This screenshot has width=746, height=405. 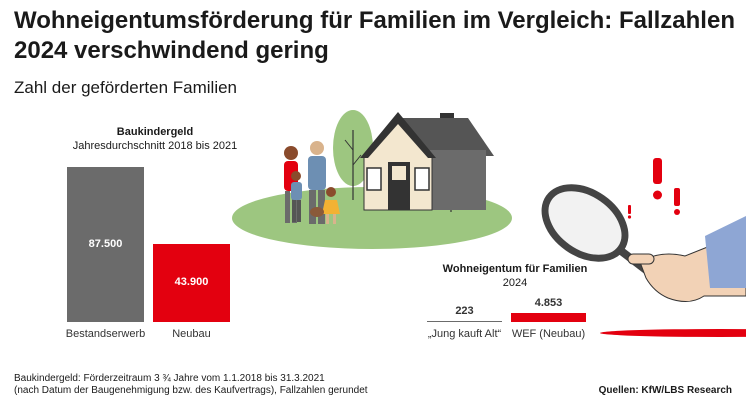 What do you see at coordinates (353, 155) in the screenshot?
I see `tree-icon` at bounding box center [353, 155].